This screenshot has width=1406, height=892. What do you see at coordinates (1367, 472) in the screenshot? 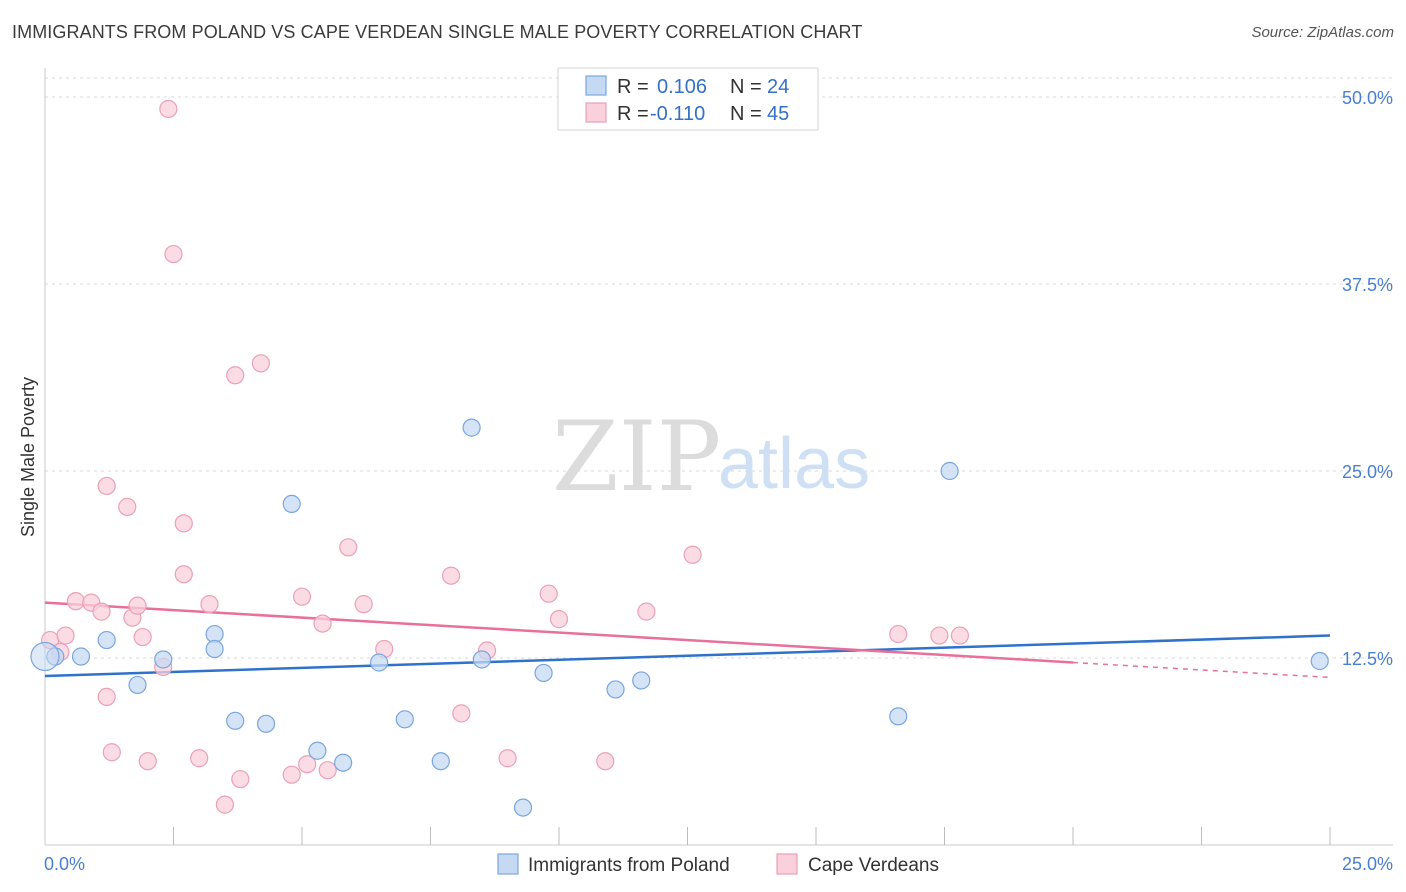
I see `y-tick-label: 25.0%` at bounding box center [1367, 472].